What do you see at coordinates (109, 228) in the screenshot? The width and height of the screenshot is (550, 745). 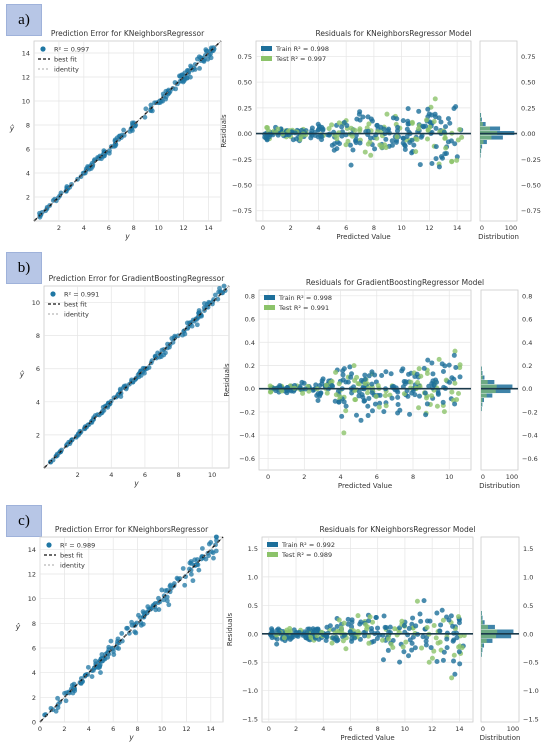 I see `x-tick-label: 6` at bounding box center [109, 228].